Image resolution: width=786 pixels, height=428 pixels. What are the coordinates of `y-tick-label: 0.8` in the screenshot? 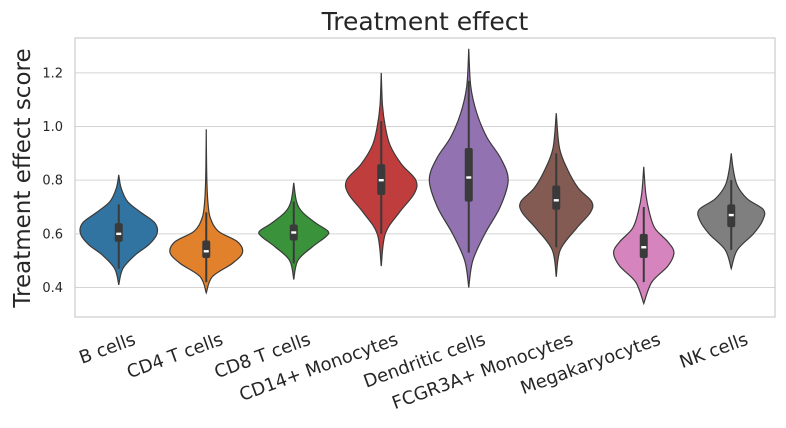 It's located at (52, 181).